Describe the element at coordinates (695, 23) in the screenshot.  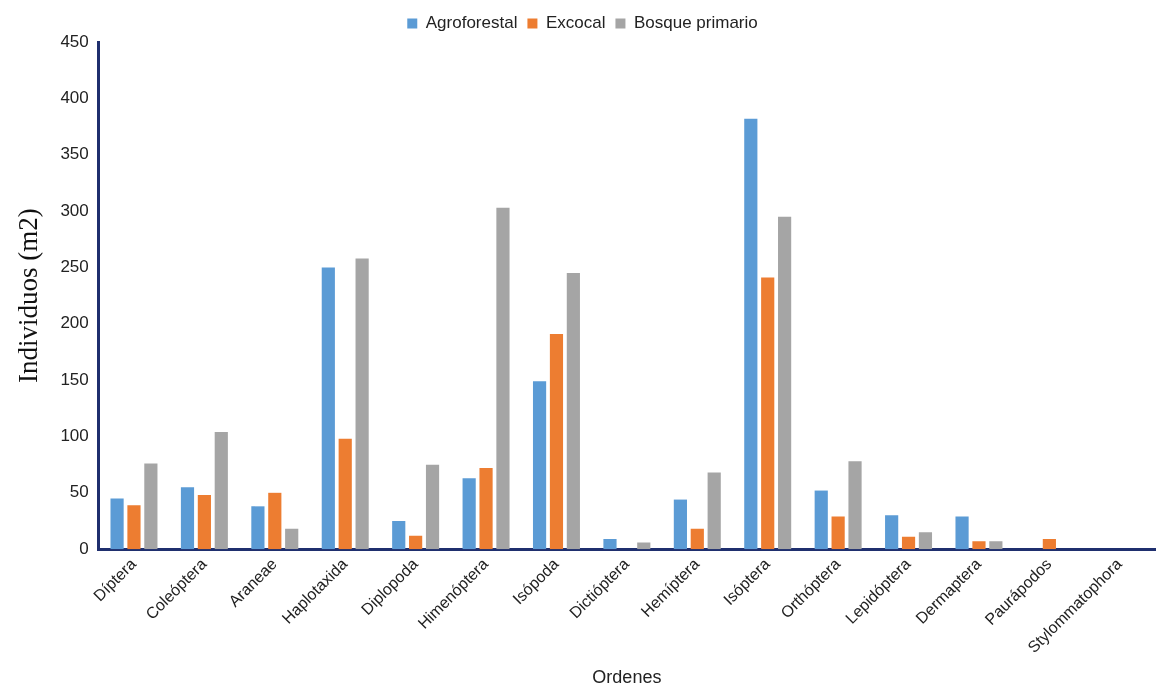
I see `legend-label: Bosque primario` at that location.